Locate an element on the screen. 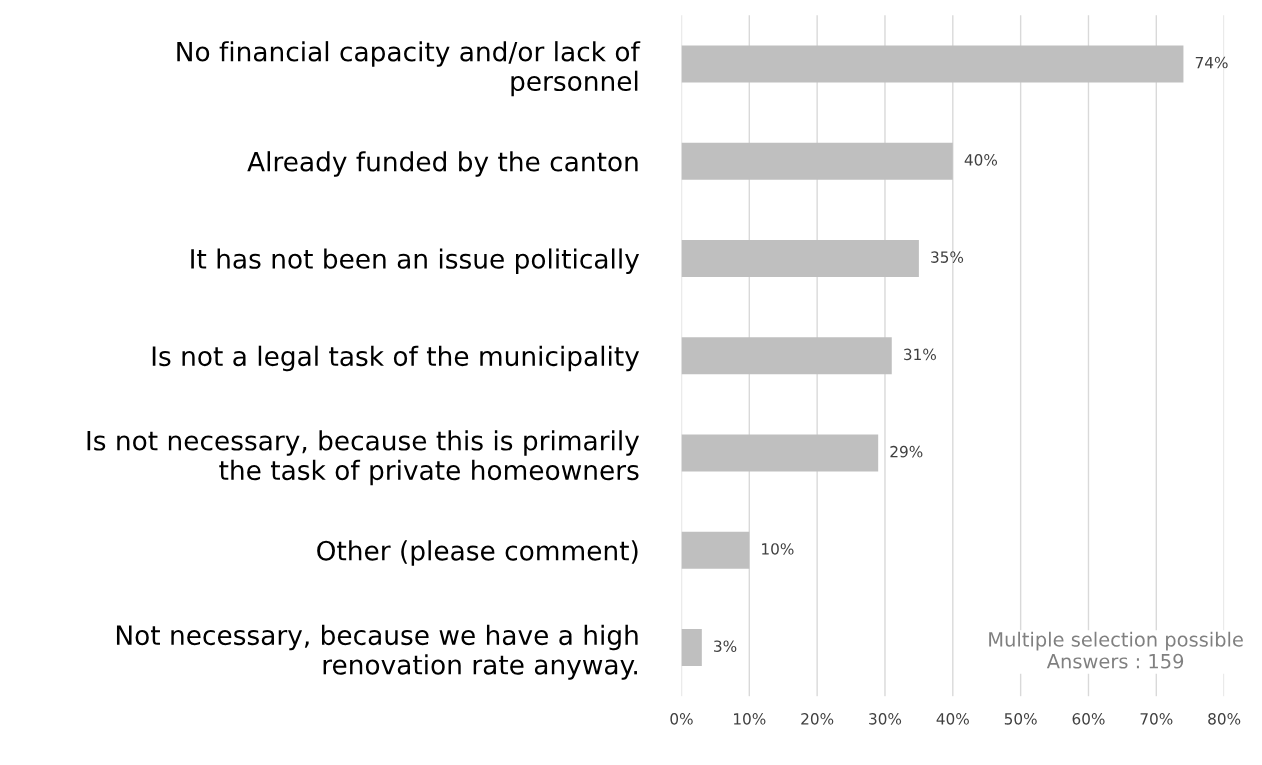  y-tick-label: Not necessary, because we have a high renovation rate anyway. is located at coordinates (377, 652).